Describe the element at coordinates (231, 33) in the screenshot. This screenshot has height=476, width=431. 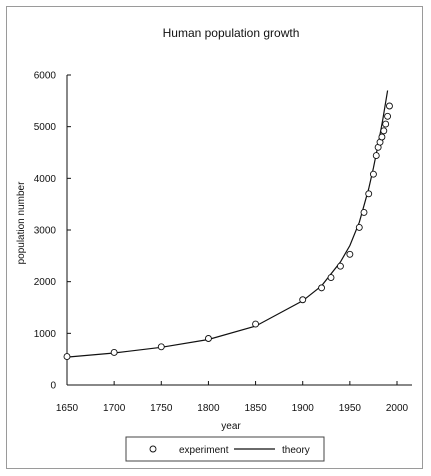
I see `chart-title: Human population growth` at that location.